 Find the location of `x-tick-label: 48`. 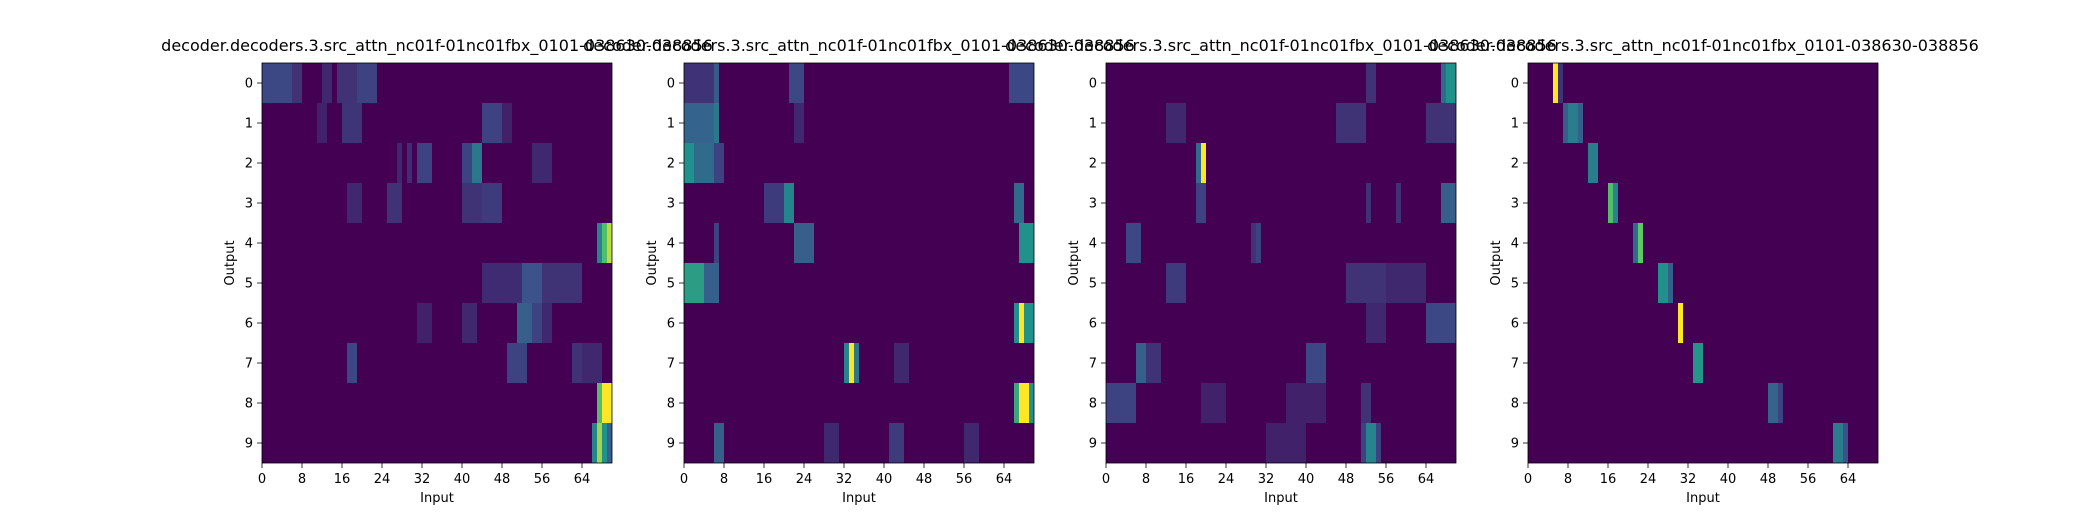

x-tick-label: 48 is located at coordinates (1346, 479).